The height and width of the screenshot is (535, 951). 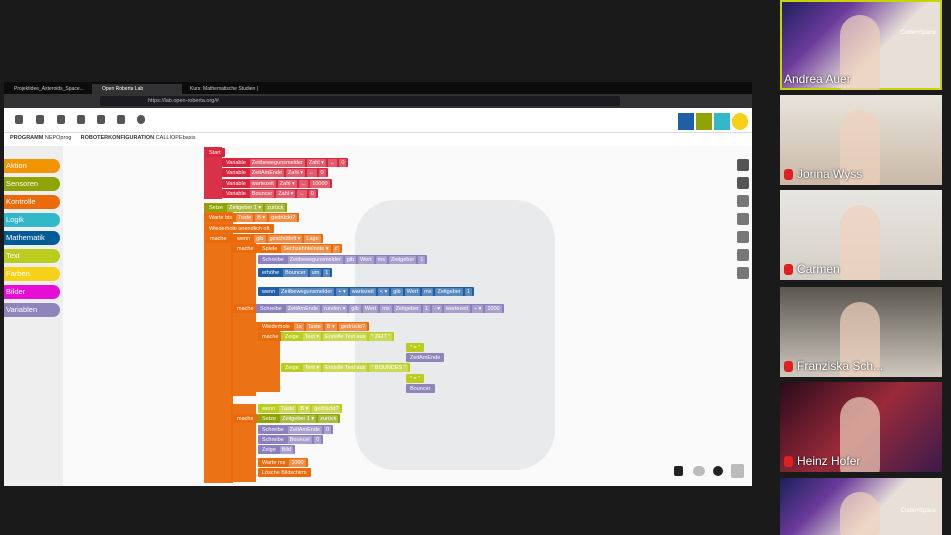 I want to click on block-field: runden ▾, so click(x=334, y=308).